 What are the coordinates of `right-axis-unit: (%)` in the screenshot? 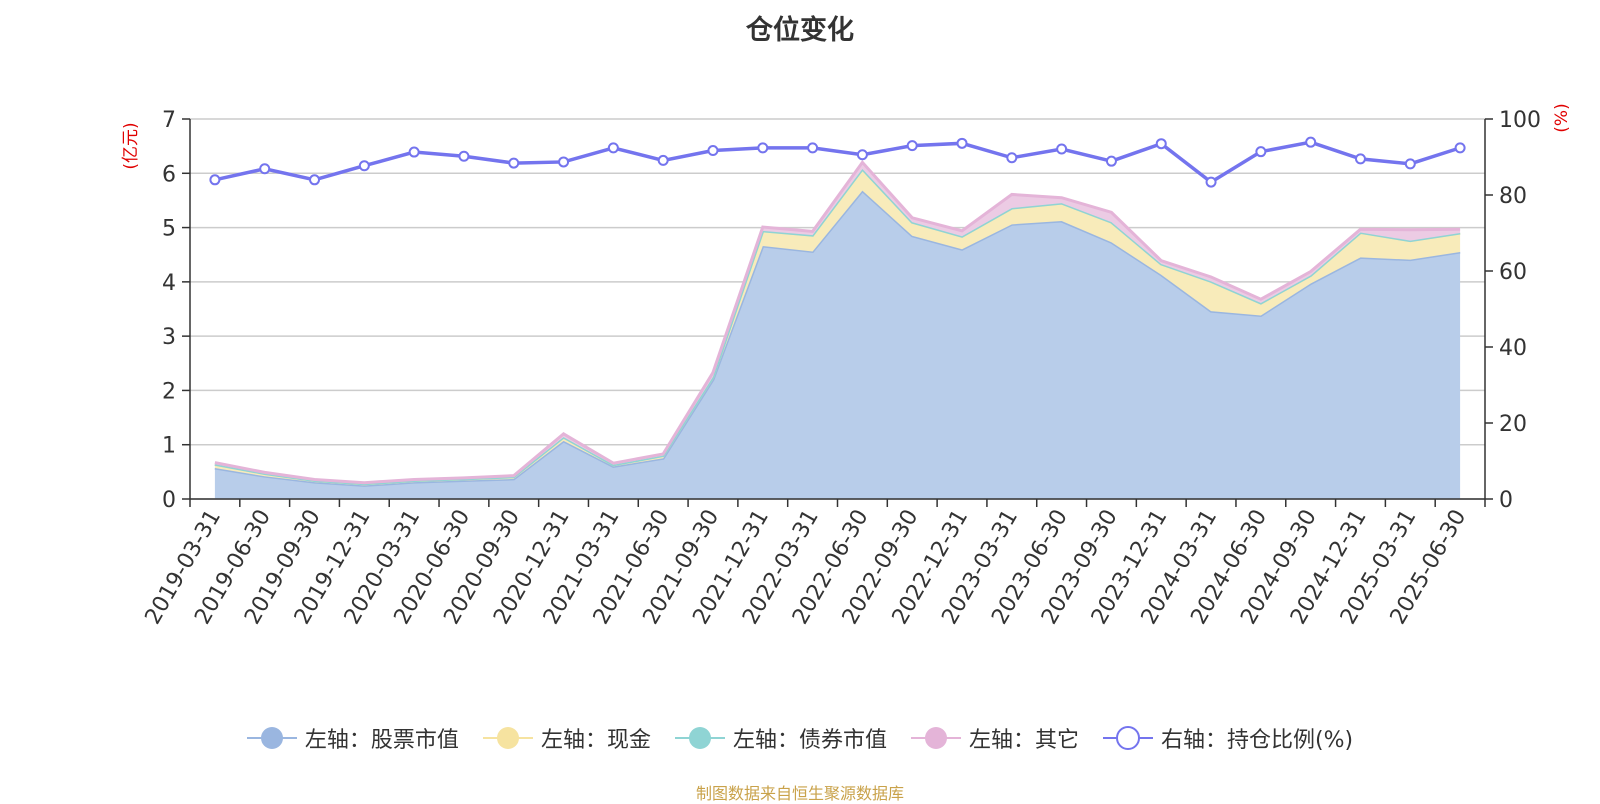 It's located at (1562, 117).